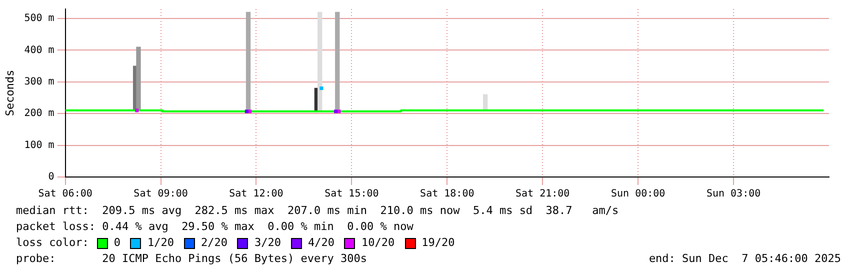 The width and height of the screenshot is (857, 267). What do you see at coordinates (9, 93) in the screenshot?
I see `y-axis-title: Seconds` at bounding box center [9, 93].